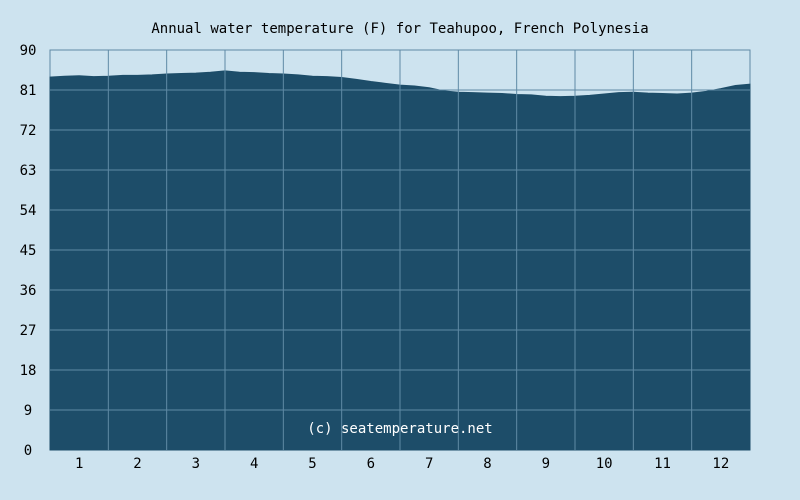 This screenshot has width=800, height=500. I want to click on watermark-text: (c) seatemperature.net, so click(399, 429).